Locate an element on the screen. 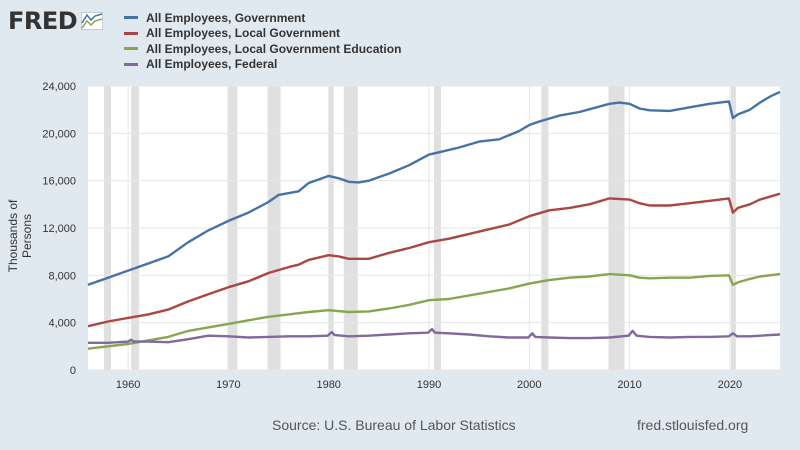  x-tick-label: 2020 is located at coordinates (730, 385).